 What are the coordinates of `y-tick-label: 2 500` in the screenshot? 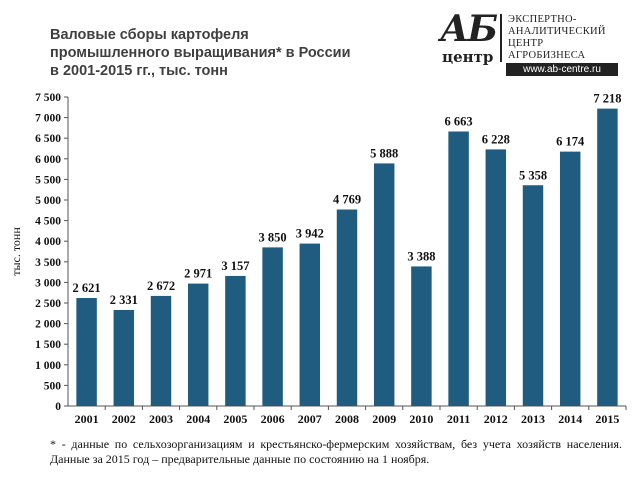 It's located at (48, 304).